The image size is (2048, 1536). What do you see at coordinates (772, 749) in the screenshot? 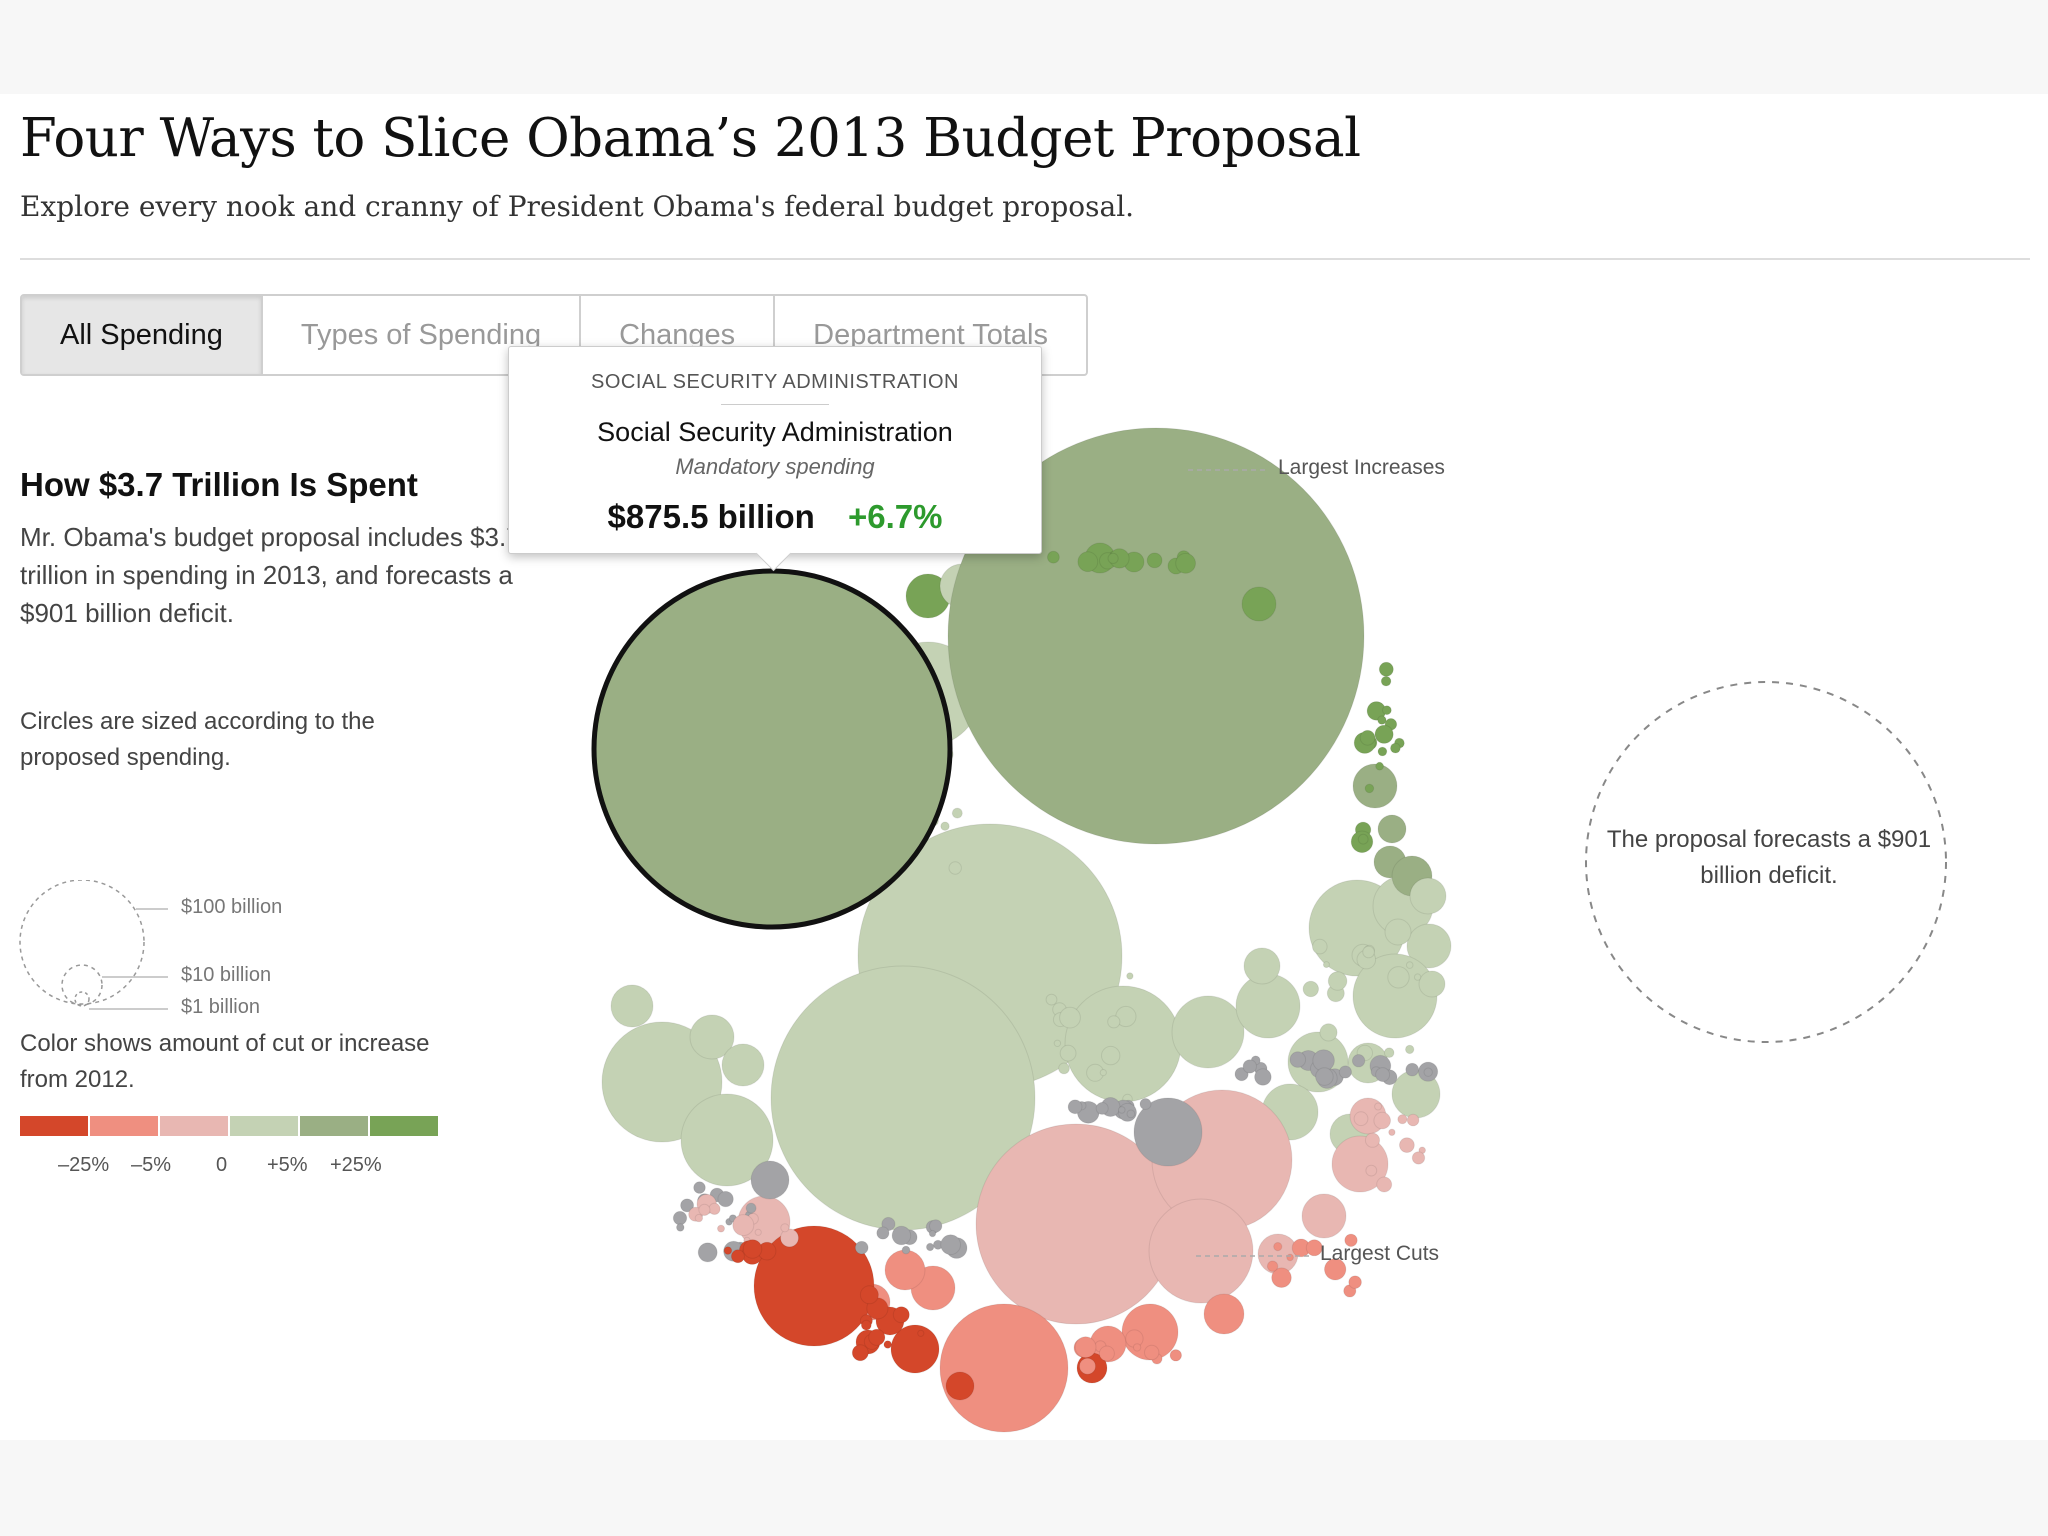
I see `social-security-bubble` at bounding box center [772, 749].